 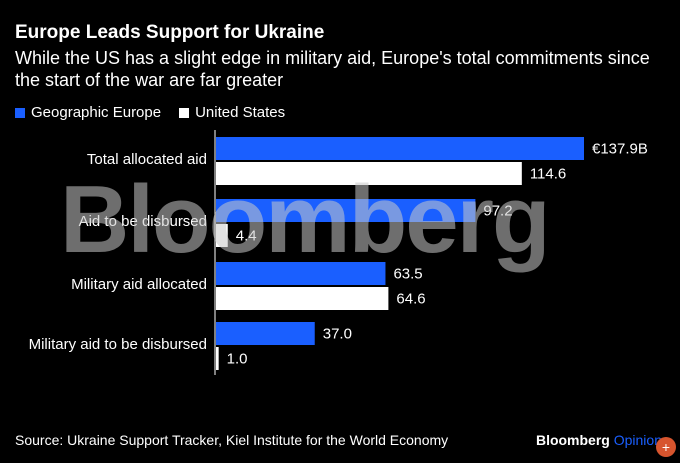 What do you see at coordinates (407, 274) in the screenshot?
I see `data-label-europe: 63.5` at bounding box center [407, 274].